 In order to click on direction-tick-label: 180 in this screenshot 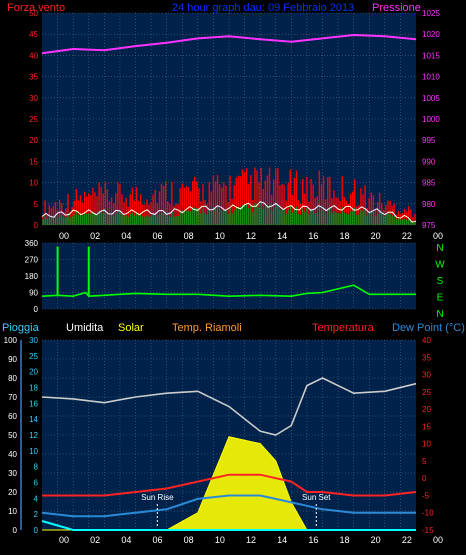, I will do `click(32, 276)`.